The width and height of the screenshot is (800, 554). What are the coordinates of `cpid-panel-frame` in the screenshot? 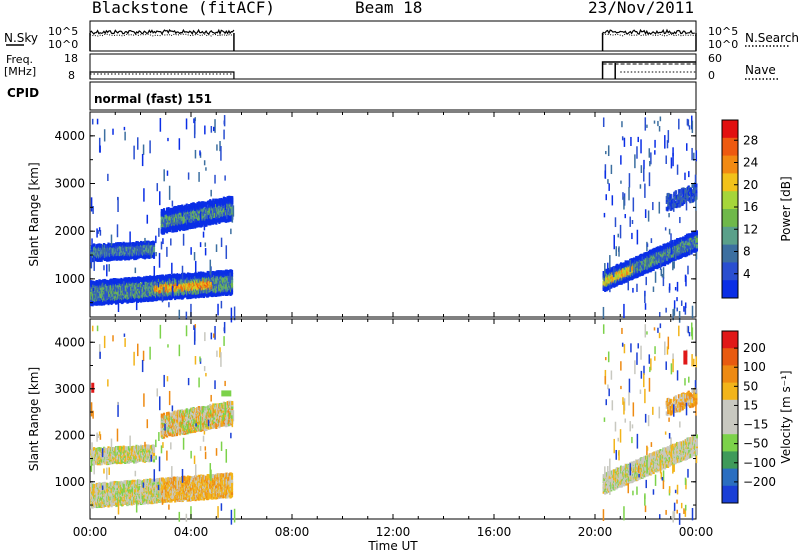 It's located at (393, 96).